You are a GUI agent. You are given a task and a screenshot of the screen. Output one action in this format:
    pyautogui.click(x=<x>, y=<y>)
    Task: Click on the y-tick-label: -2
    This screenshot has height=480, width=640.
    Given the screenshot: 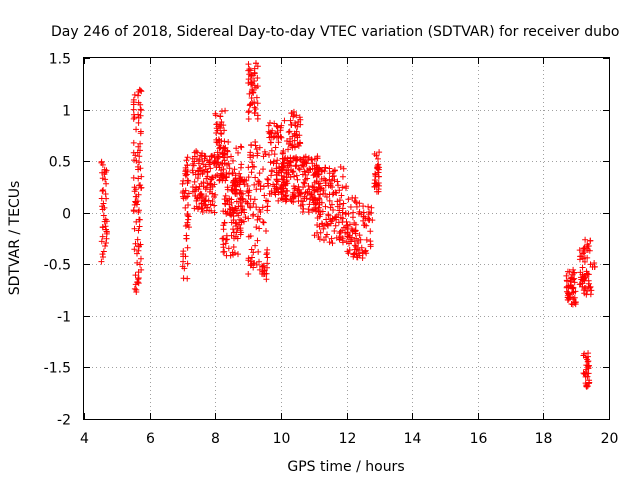 What is the action you would take?
    pyautogui.click(x=64, y=421)
    